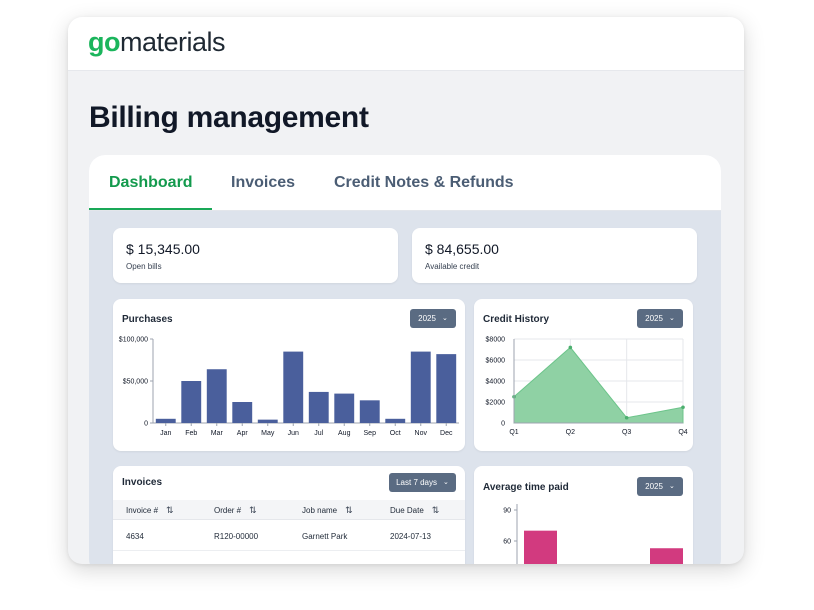 This screenshot has height=610, width=814. What do you see at coordinates (516, 319) in the screenshot?
I see `credit-history-title: Credit History` at bounding box center [516, 319].